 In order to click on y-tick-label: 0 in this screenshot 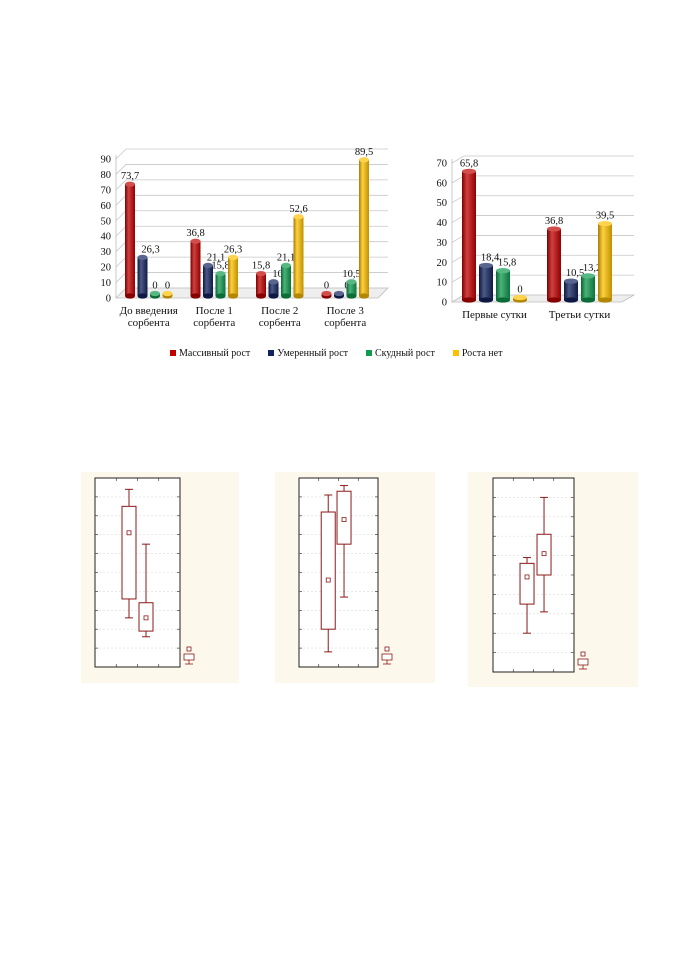, I will do `click(444, 303)`.